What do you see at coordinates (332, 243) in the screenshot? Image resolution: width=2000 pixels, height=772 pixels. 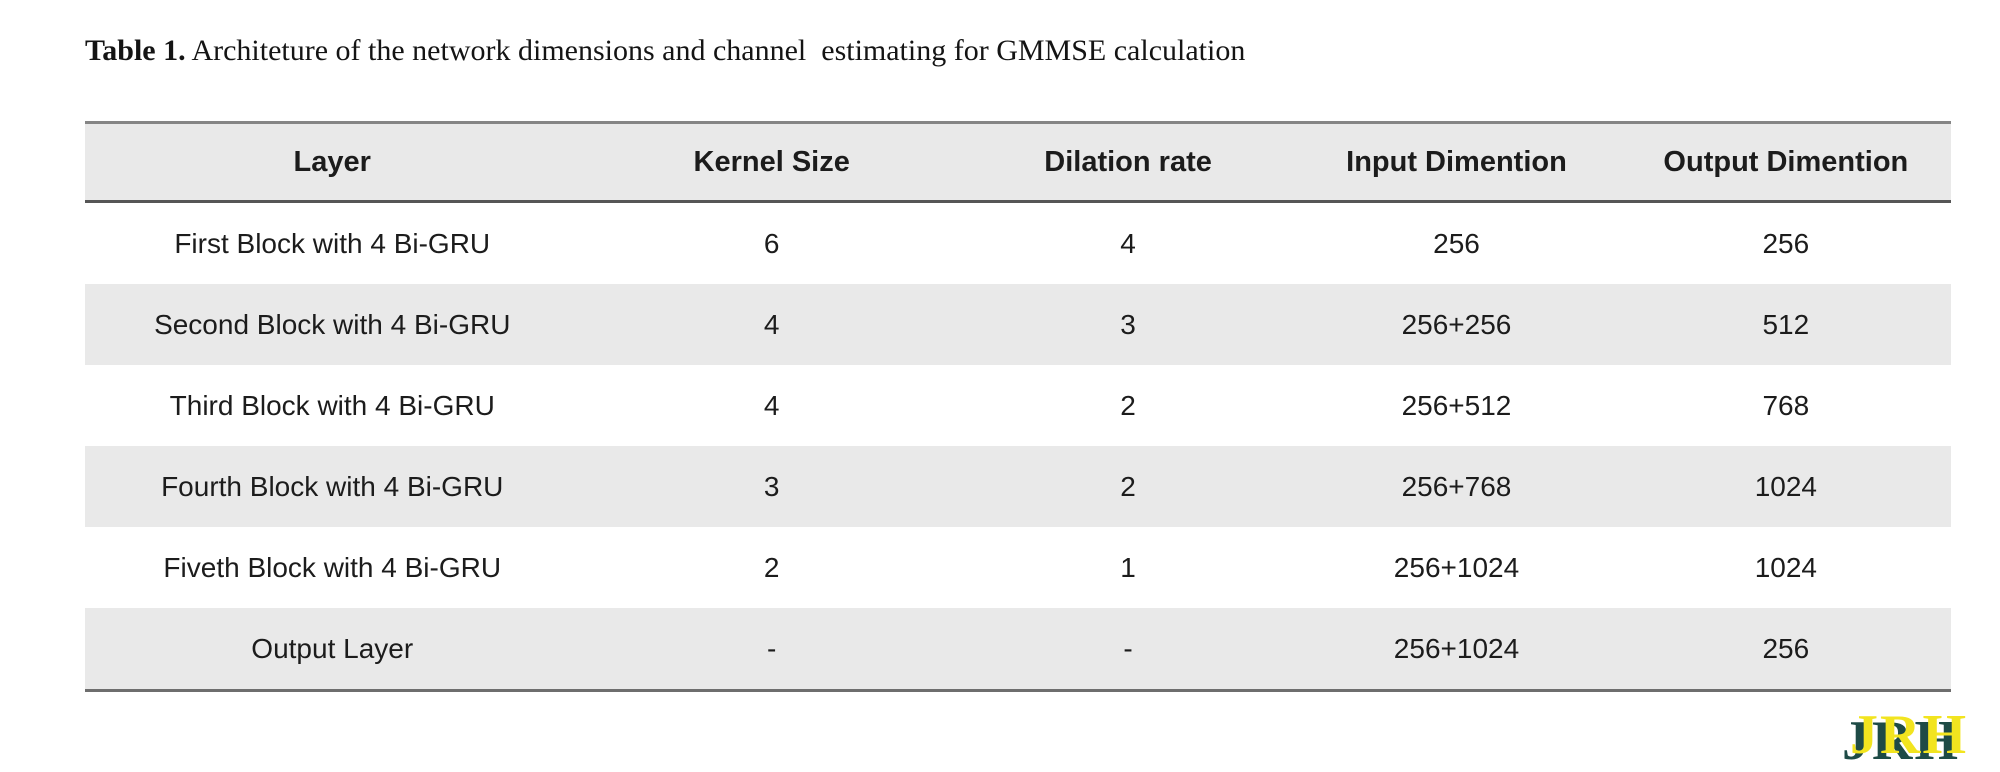 I see `cell-layer: First Block with 4 Bi-GRU` at bounding box center [332, 243].